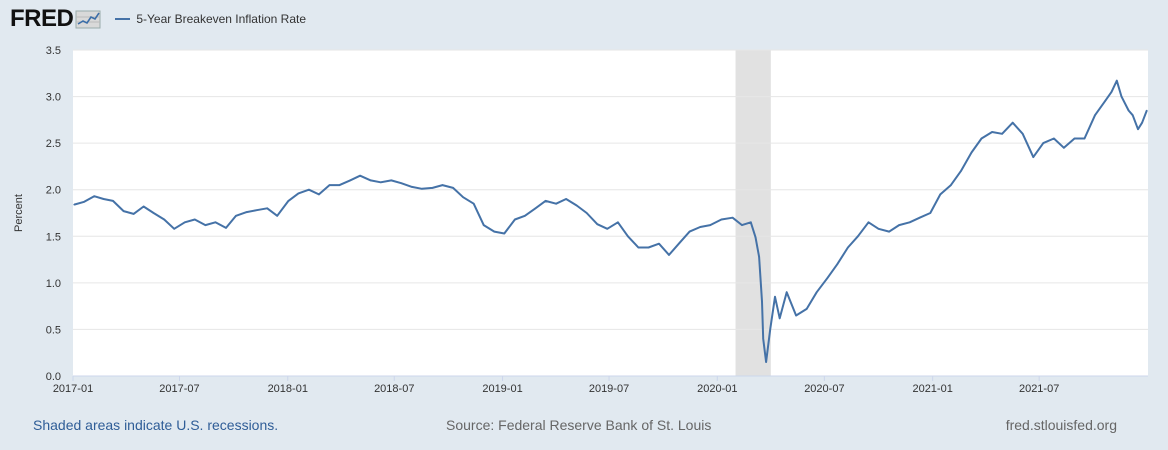  I want to click on y-tick-label: 2.5, so click(53, 144).